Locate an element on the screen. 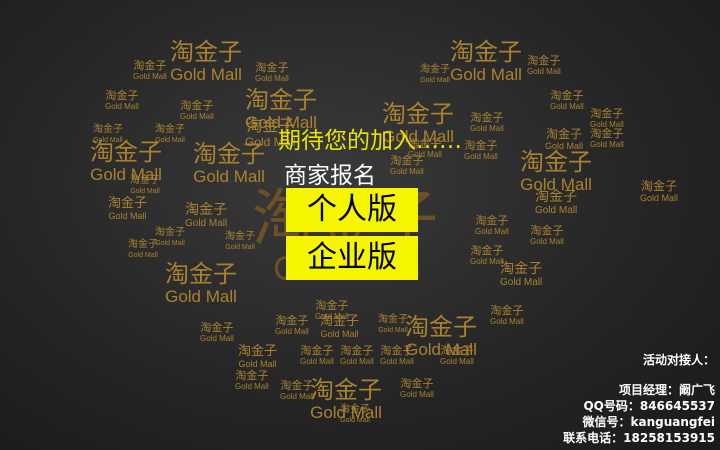 Image resolution: width=720 pixels, height=450 pixels. contact-manager: 项目经理：阚广飞 is located at coordinates (666, 390).